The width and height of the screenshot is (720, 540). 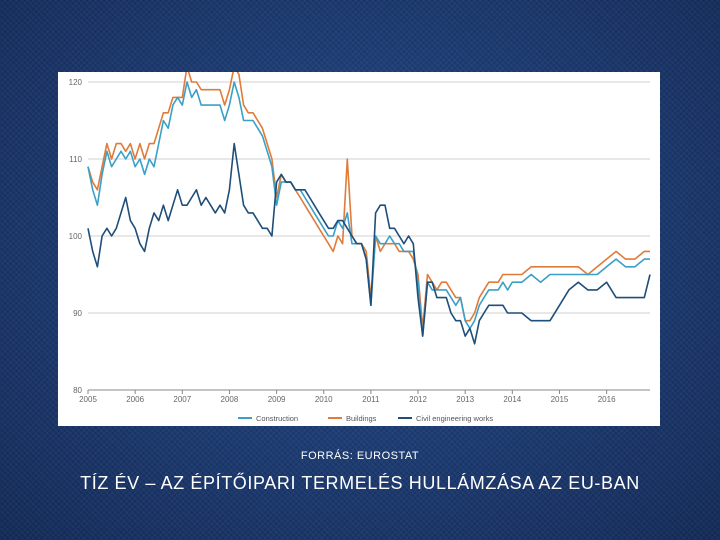 What do you see at coordinates (560, 399) in the screenshot?
I see `x-tick-label: 2015` at bounding box center [560, 399].